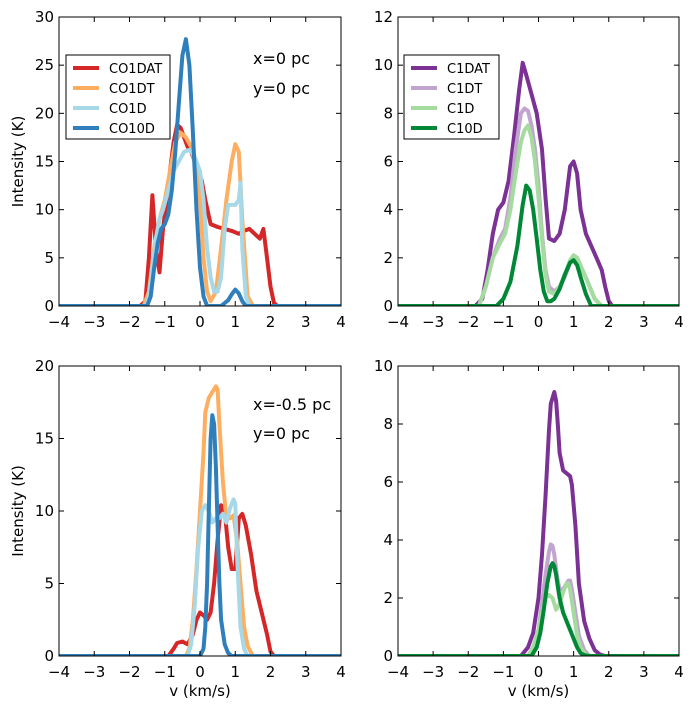 This screenshot has height=708, width=693. What do you see at coordinates (468, 69) in the screenshot?
I see `legend-label: C1DAT` at bounding box center [468, 69].